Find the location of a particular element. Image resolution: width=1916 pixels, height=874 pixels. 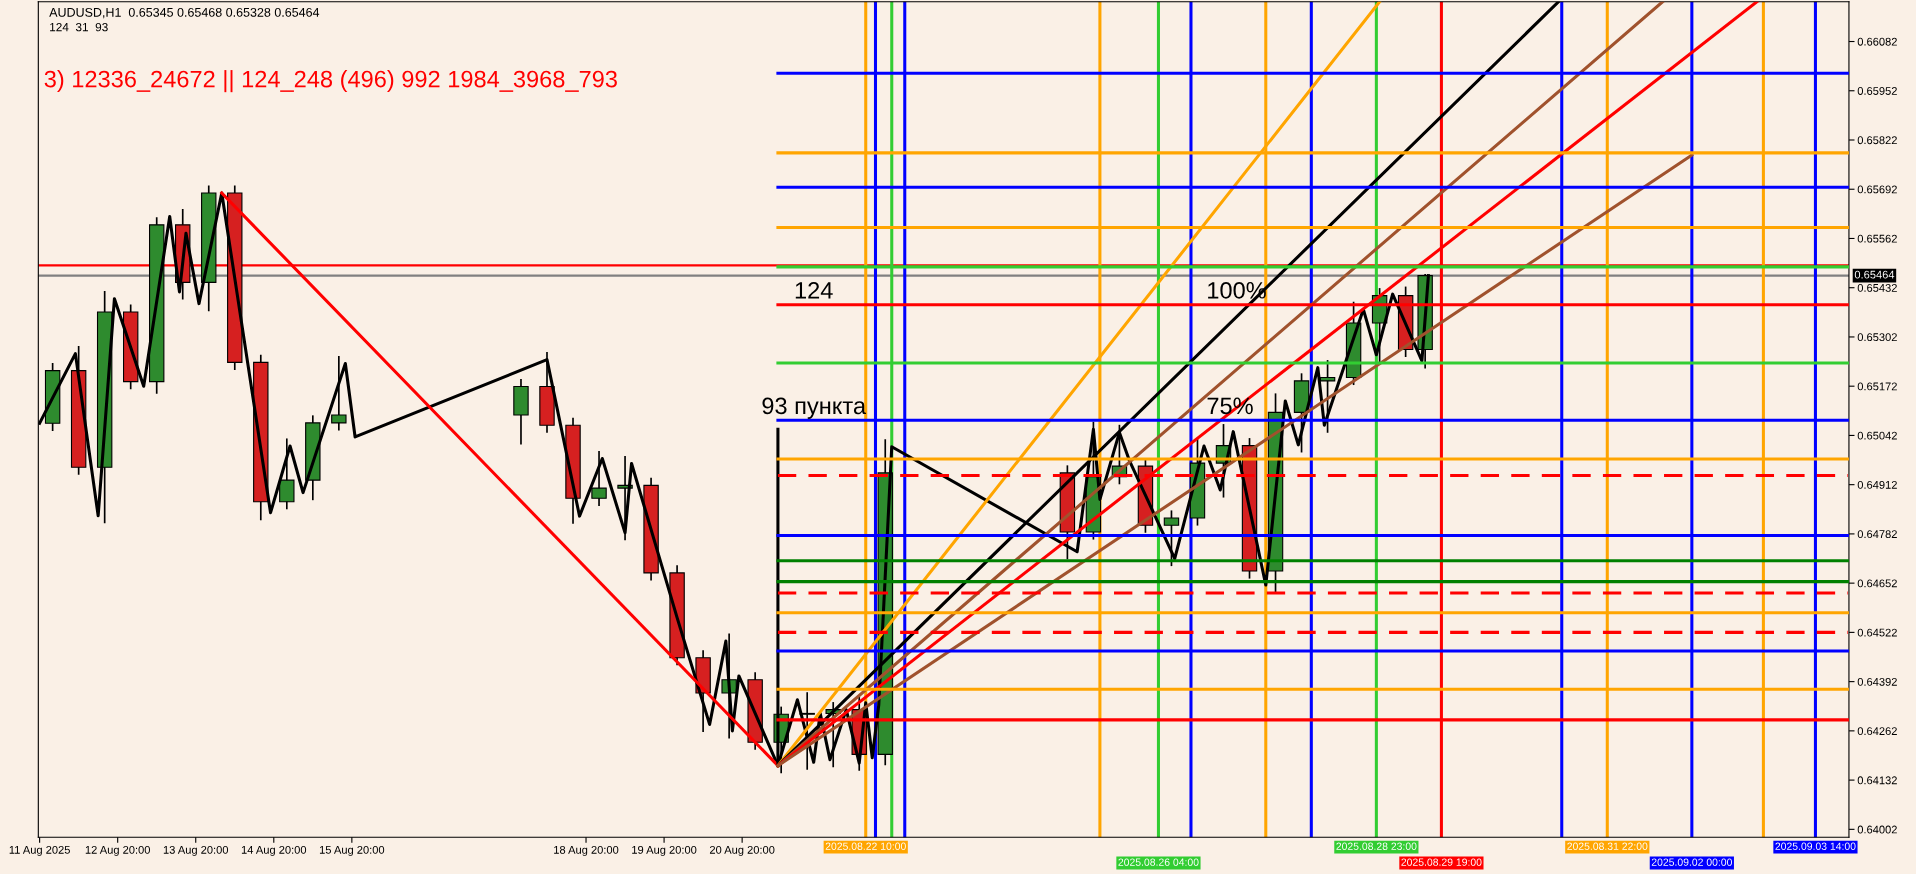

y-tick-label: 0.65042 is located at coordinates (1877, 435).